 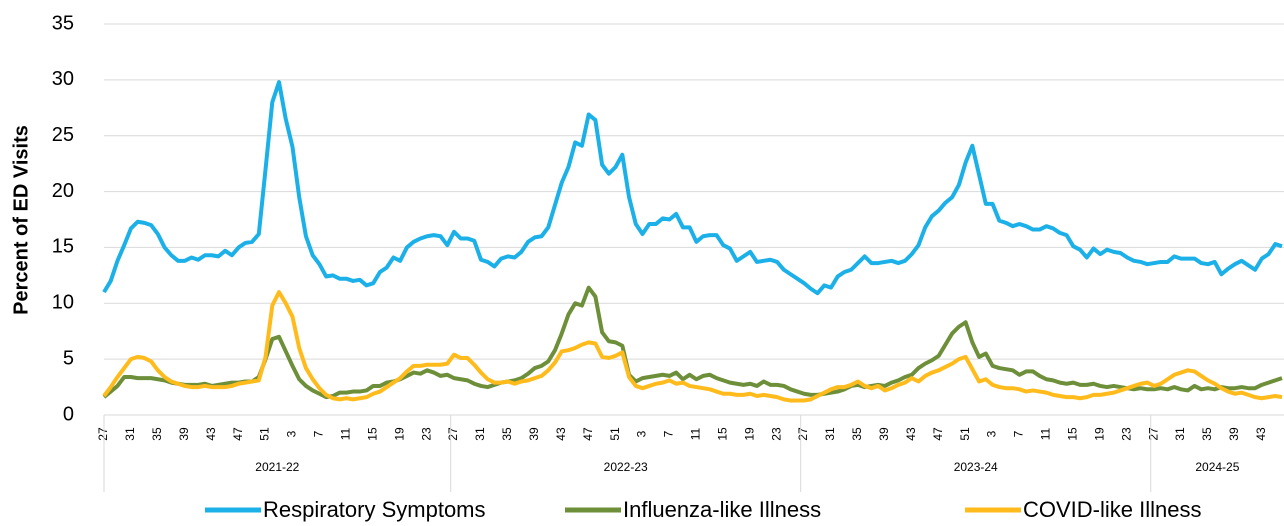 What do you see at coordinates (63, 247) in the screenshot?
I see `y-tick-label: 15` at bounding box center [63, 247].